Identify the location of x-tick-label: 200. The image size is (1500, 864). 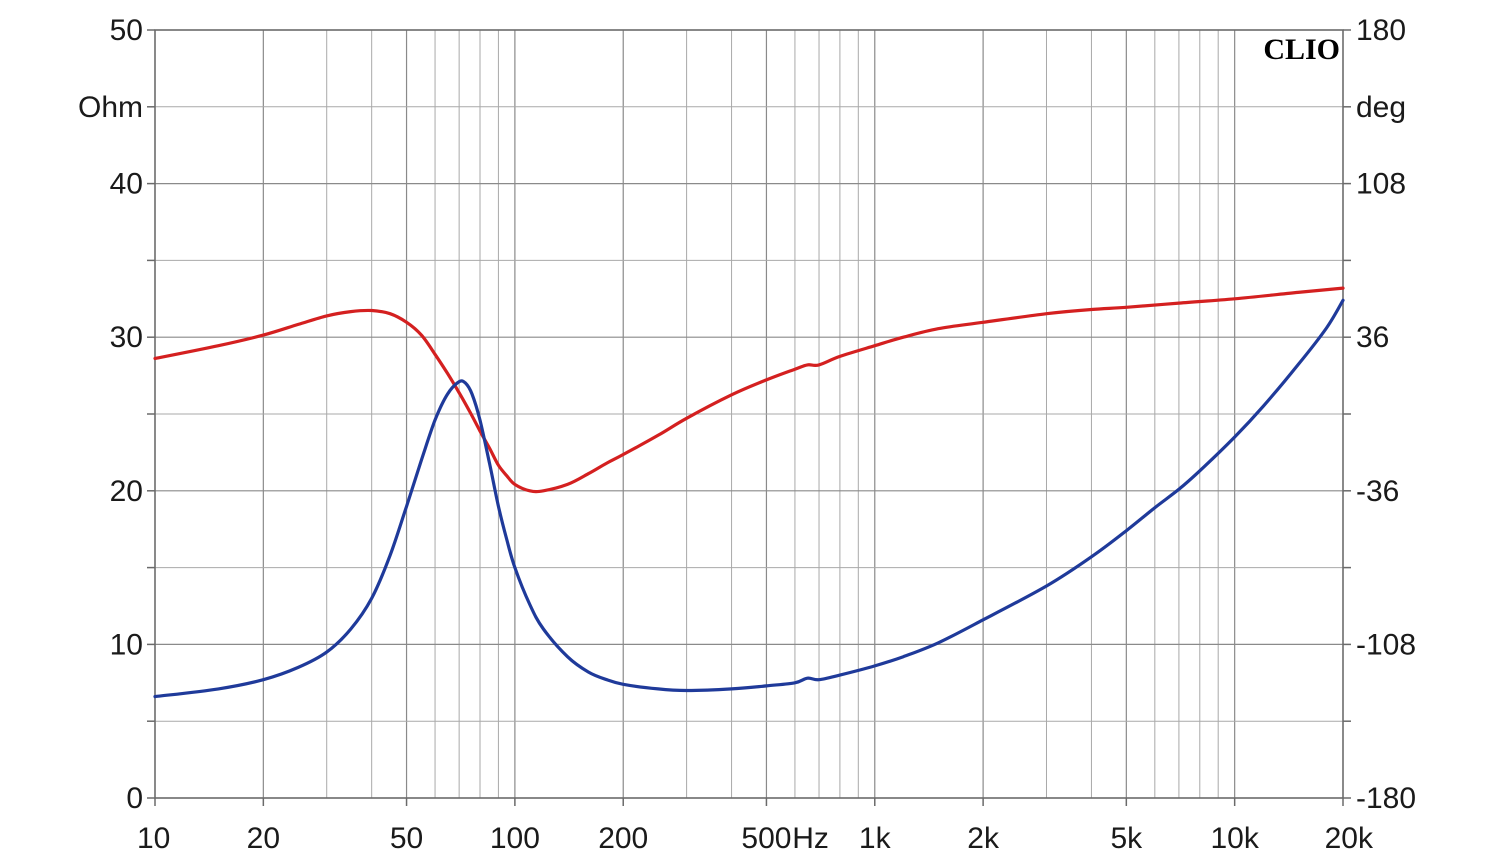
(623, 838).